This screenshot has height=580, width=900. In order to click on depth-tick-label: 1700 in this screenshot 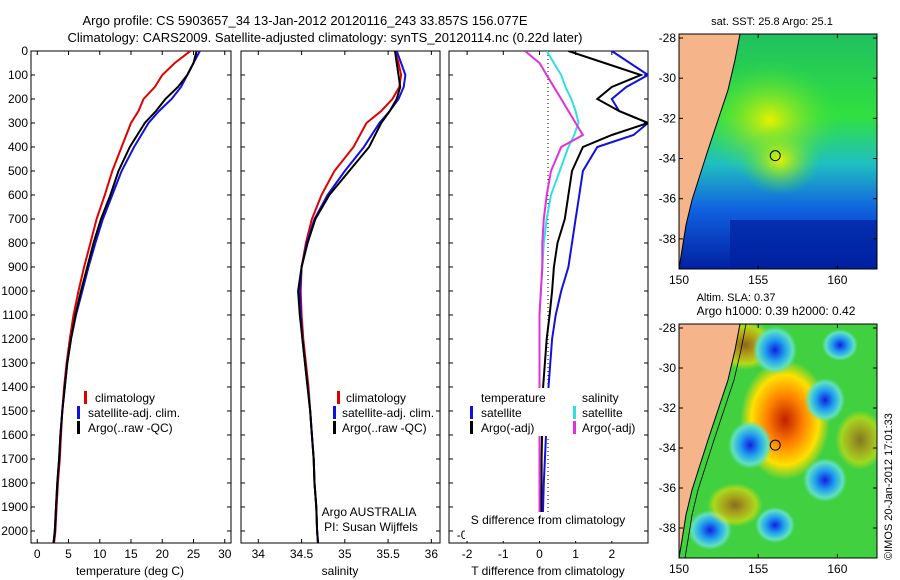, I will do `click(14, 459)`.